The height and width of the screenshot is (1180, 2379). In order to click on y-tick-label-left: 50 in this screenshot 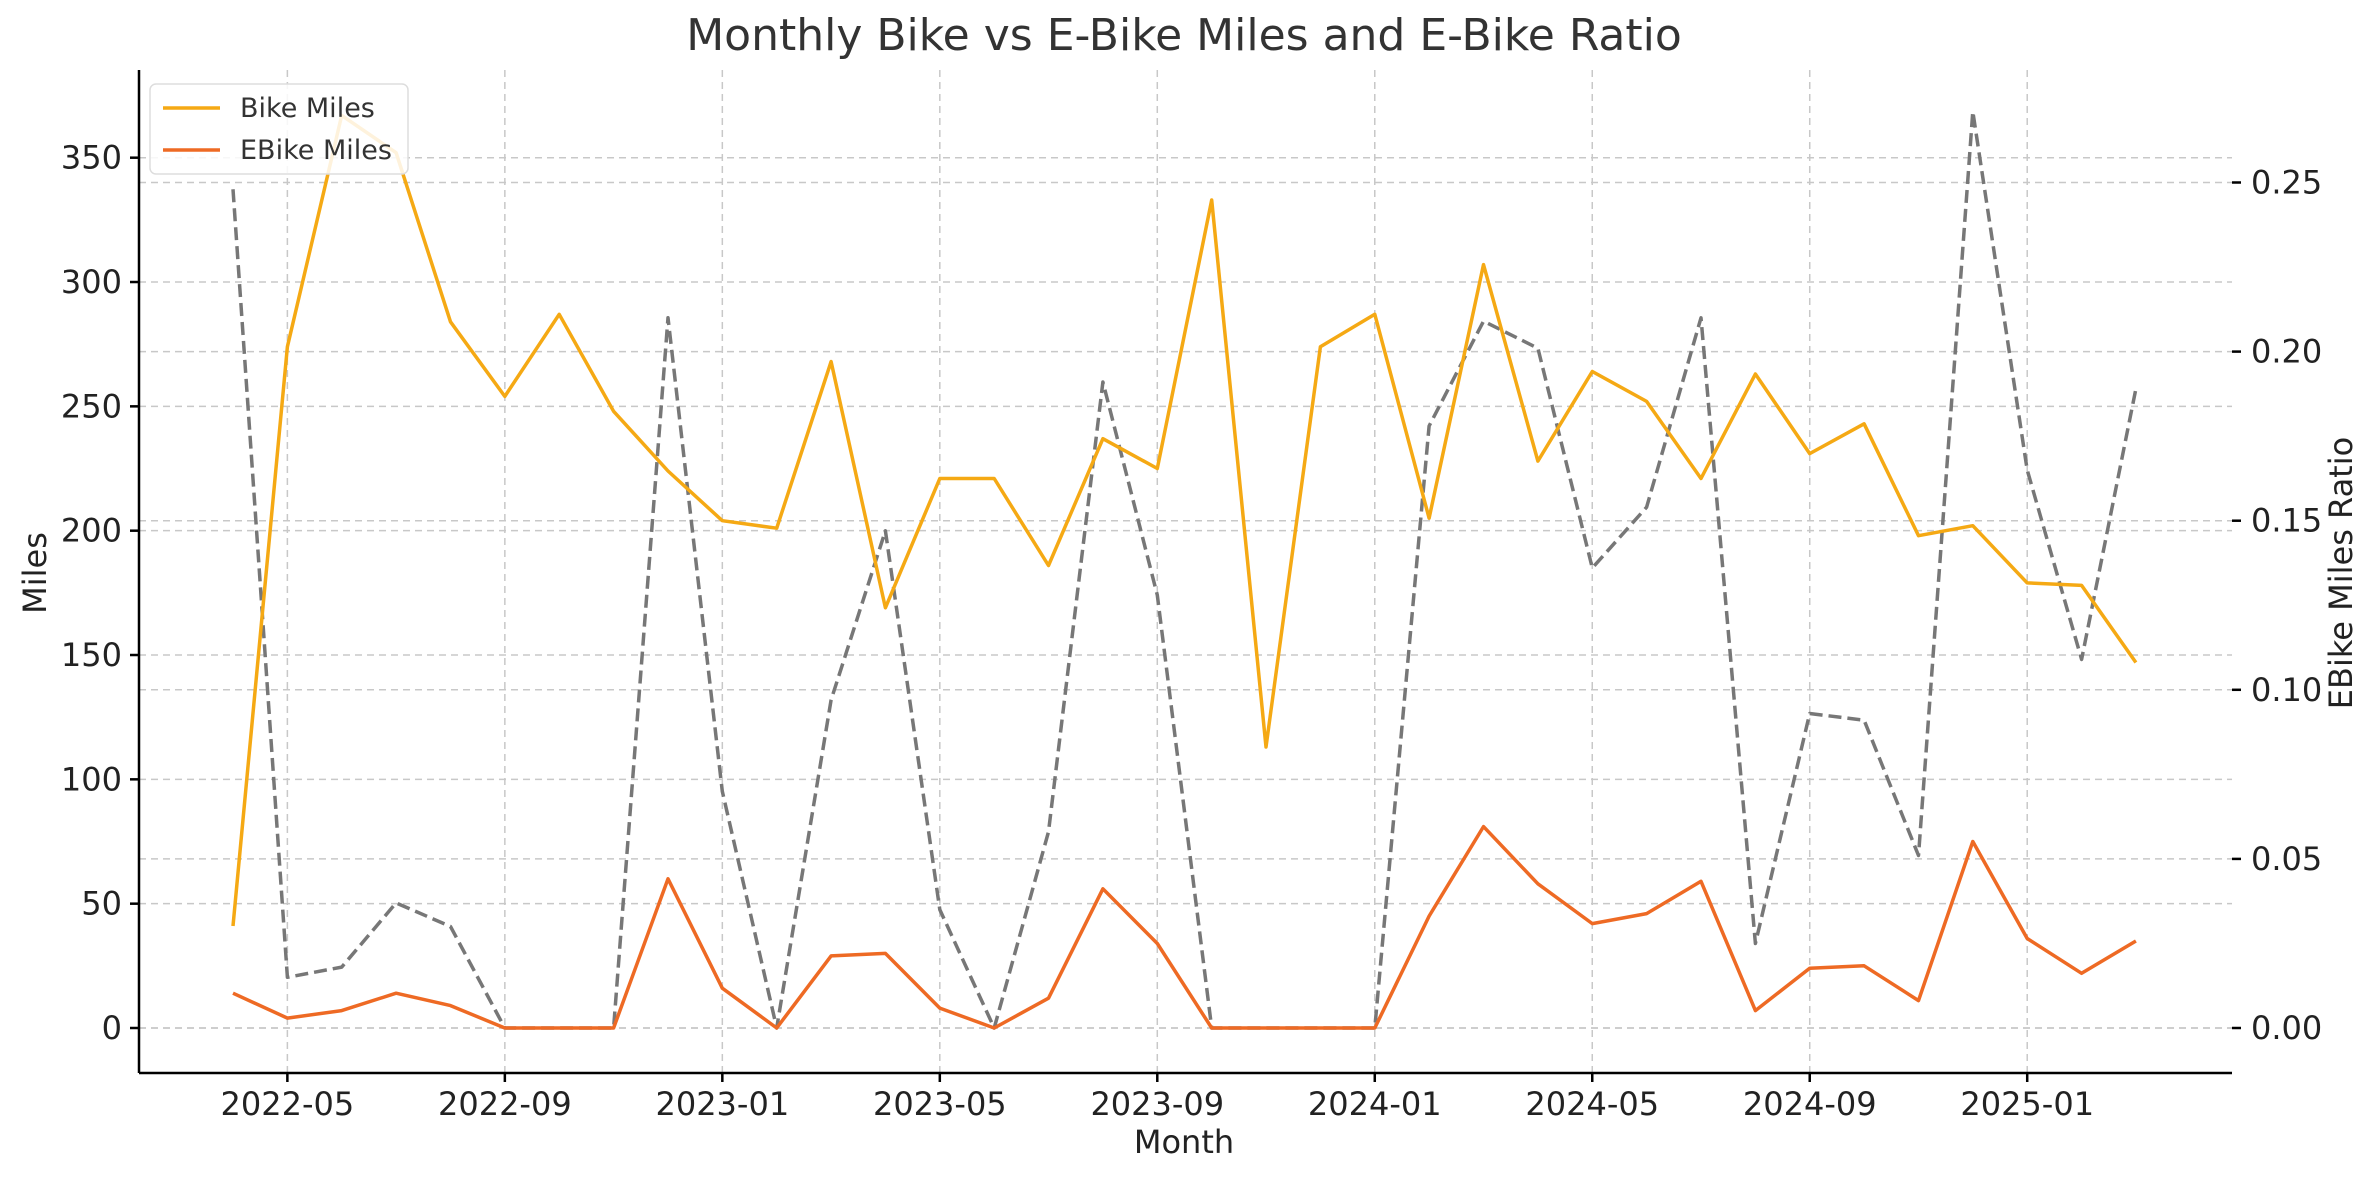, I will do `click(101, 904)`.